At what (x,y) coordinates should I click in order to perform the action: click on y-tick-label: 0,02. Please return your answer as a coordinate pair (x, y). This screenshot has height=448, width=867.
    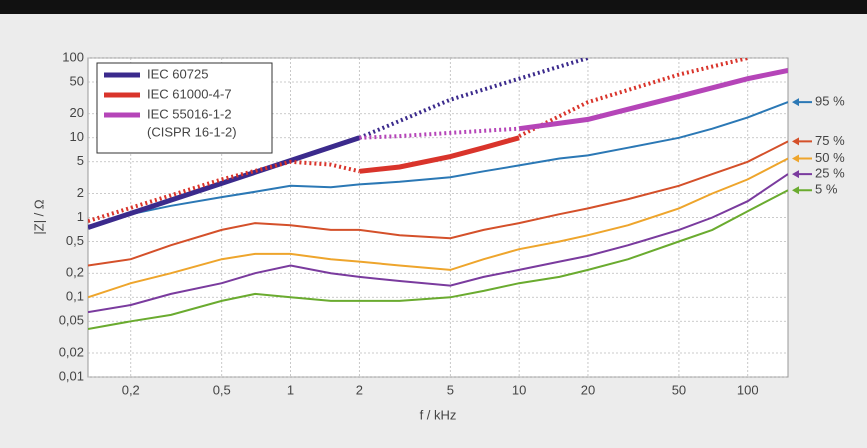
    Looking at the image, I should click on (71, 351).